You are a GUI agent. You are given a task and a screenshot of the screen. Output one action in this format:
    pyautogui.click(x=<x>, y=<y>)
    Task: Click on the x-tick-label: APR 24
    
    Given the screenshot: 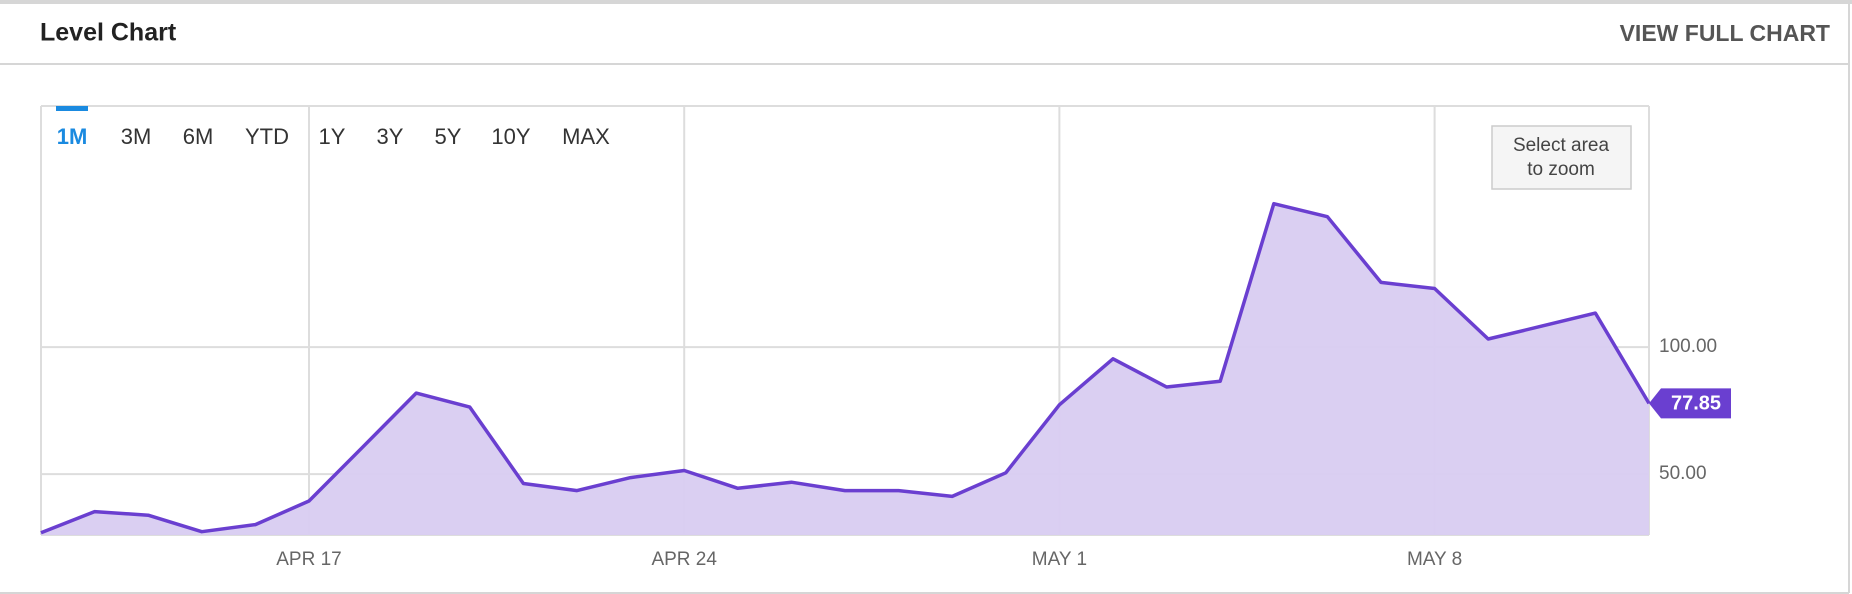 What is the action you would take?
    pyautogui.click(x=684, y=559)
    